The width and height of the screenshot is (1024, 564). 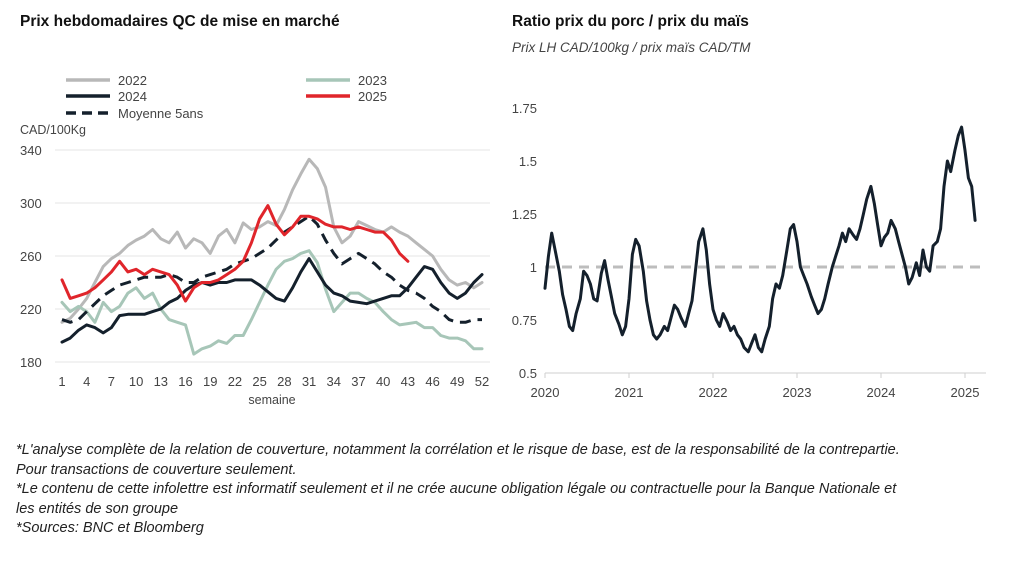 What do you see at coordinates (61, 381) in the screenshot?
I see `x-tick-label: 1` at bounding box center [61, 381].